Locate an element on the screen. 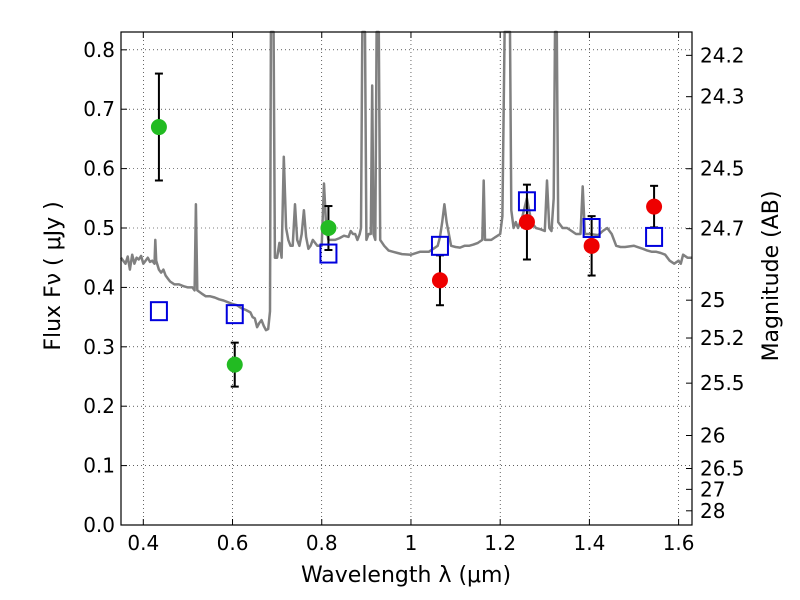 The height and width of the screenshot is (600, 800). magnitude-tick-label: 24.3 is located at coordinates (722, 97).